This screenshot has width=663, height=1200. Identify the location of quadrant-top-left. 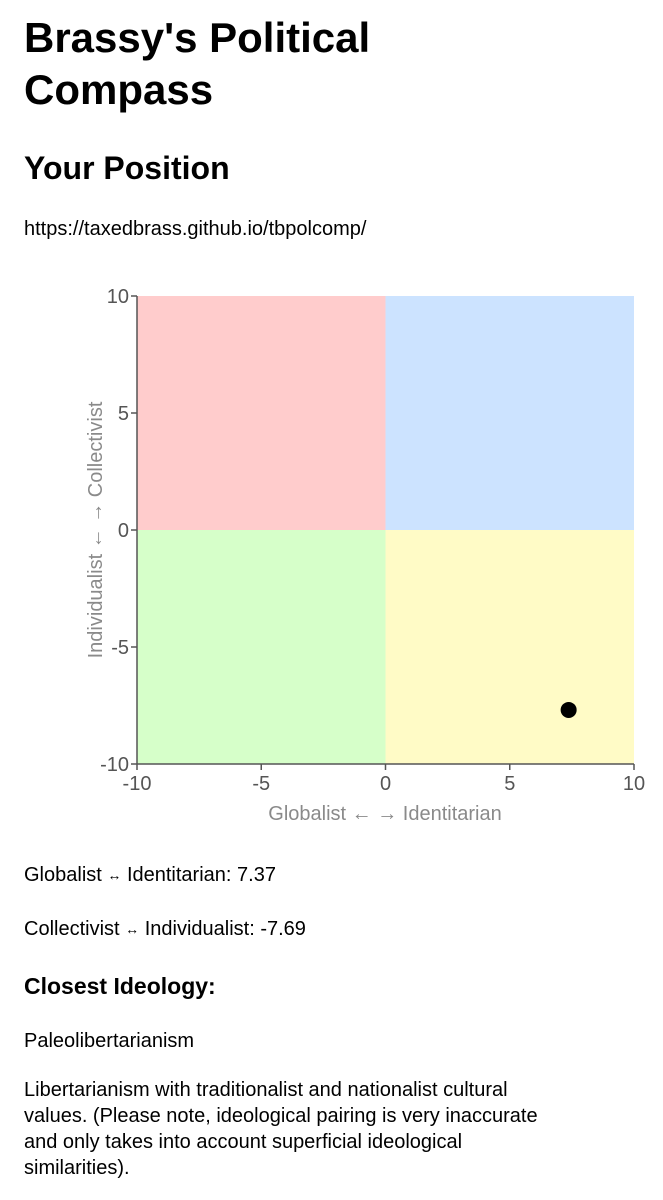
(261, 413).